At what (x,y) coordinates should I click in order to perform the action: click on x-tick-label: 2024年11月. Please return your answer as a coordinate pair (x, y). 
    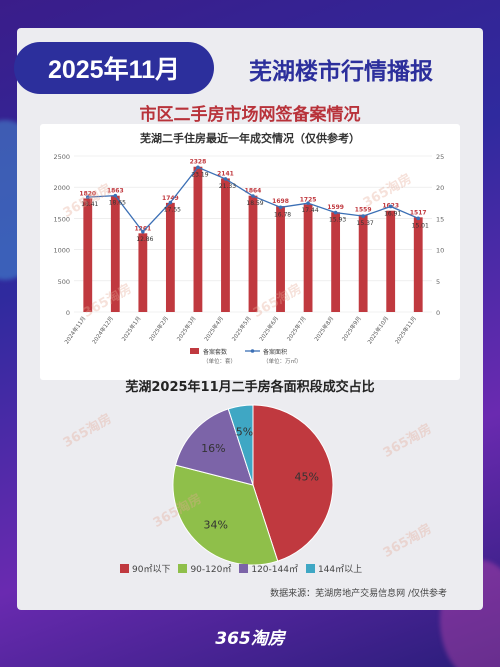
    Looking at the image, I should click on (74, 330).